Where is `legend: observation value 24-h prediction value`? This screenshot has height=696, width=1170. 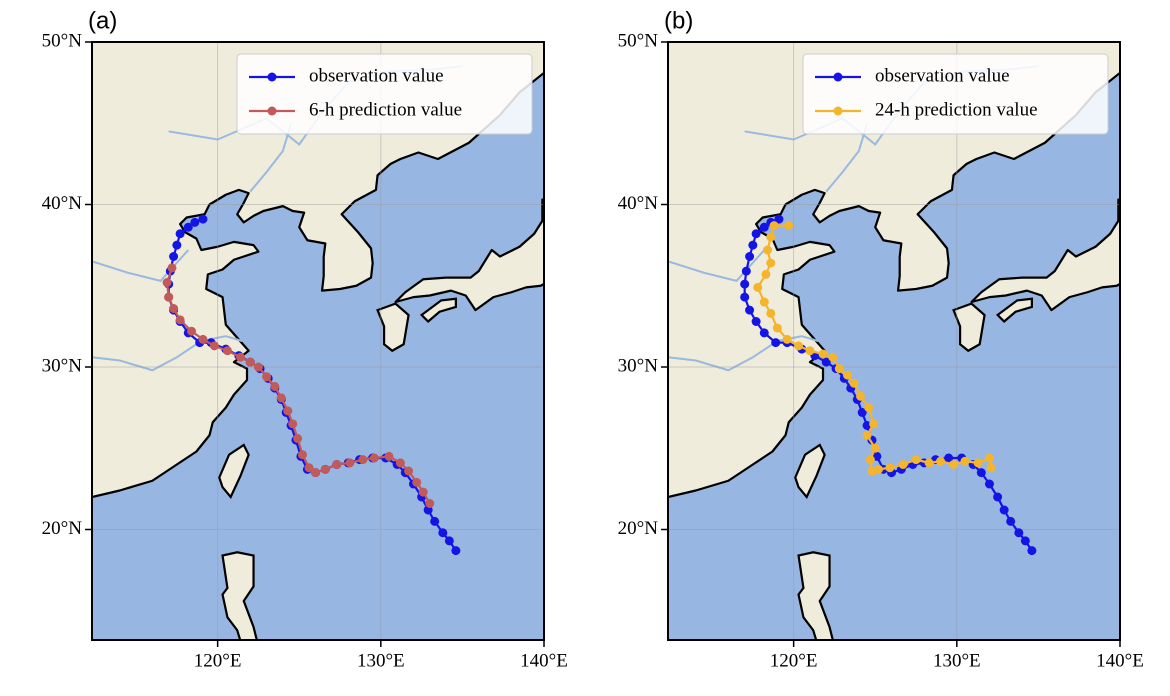
legend: observation value 24-h prediction value is located at coordinates (955, 94).